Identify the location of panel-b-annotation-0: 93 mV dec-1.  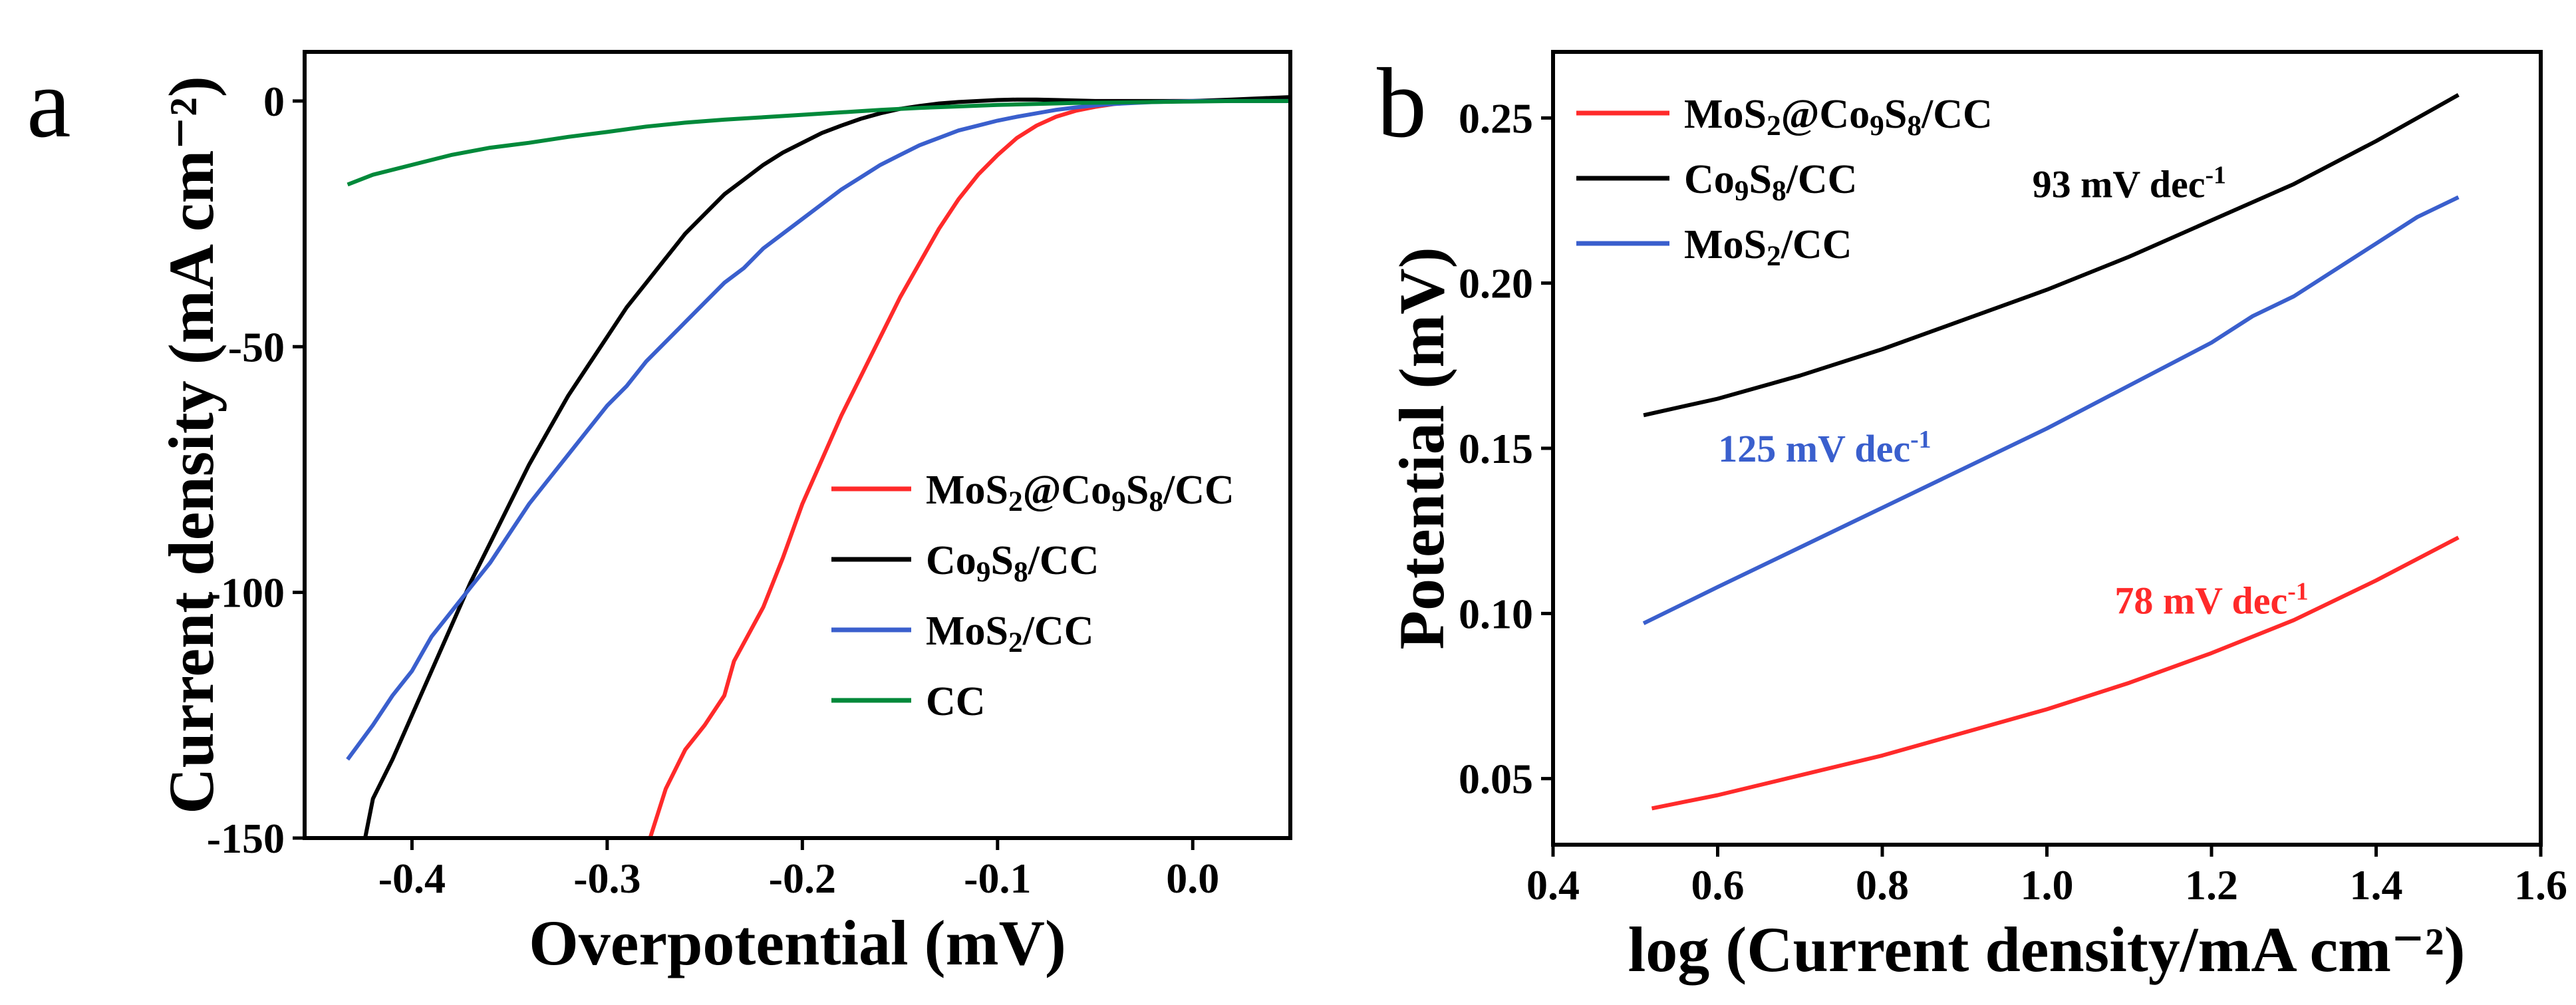
(2129, 184).